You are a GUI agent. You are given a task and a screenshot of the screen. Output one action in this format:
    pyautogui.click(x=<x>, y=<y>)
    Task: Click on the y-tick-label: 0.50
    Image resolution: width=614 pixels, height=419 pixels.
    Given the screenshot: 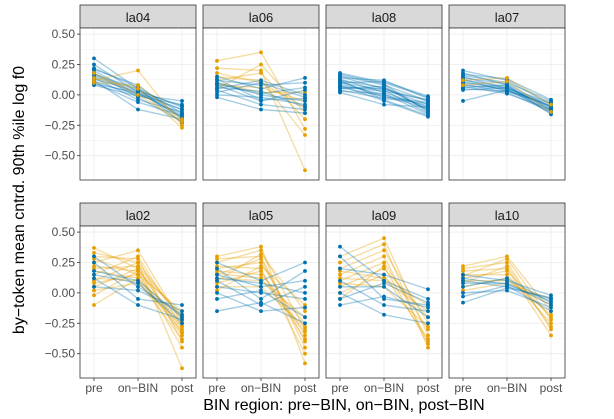 What is the action you would take?
    pyautogui.click(x=64, y=232)
    